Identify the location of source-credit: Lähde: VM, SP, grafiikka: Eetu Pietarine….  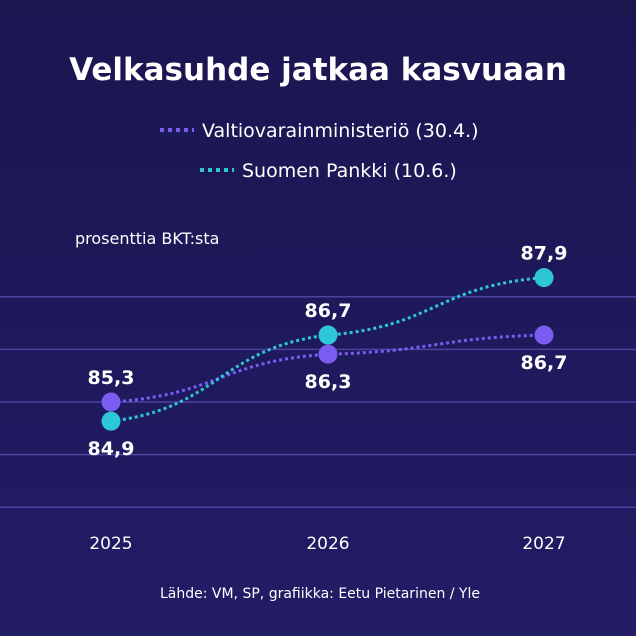
(320, 594).